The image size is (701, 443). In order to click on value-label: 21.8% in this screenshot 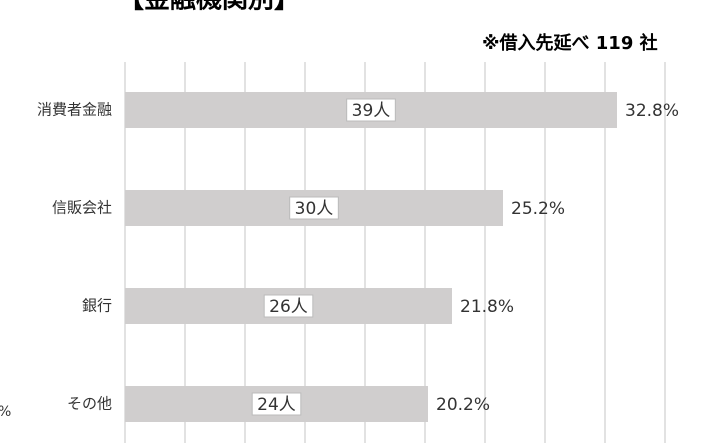, I will do `click(487, 307)`.